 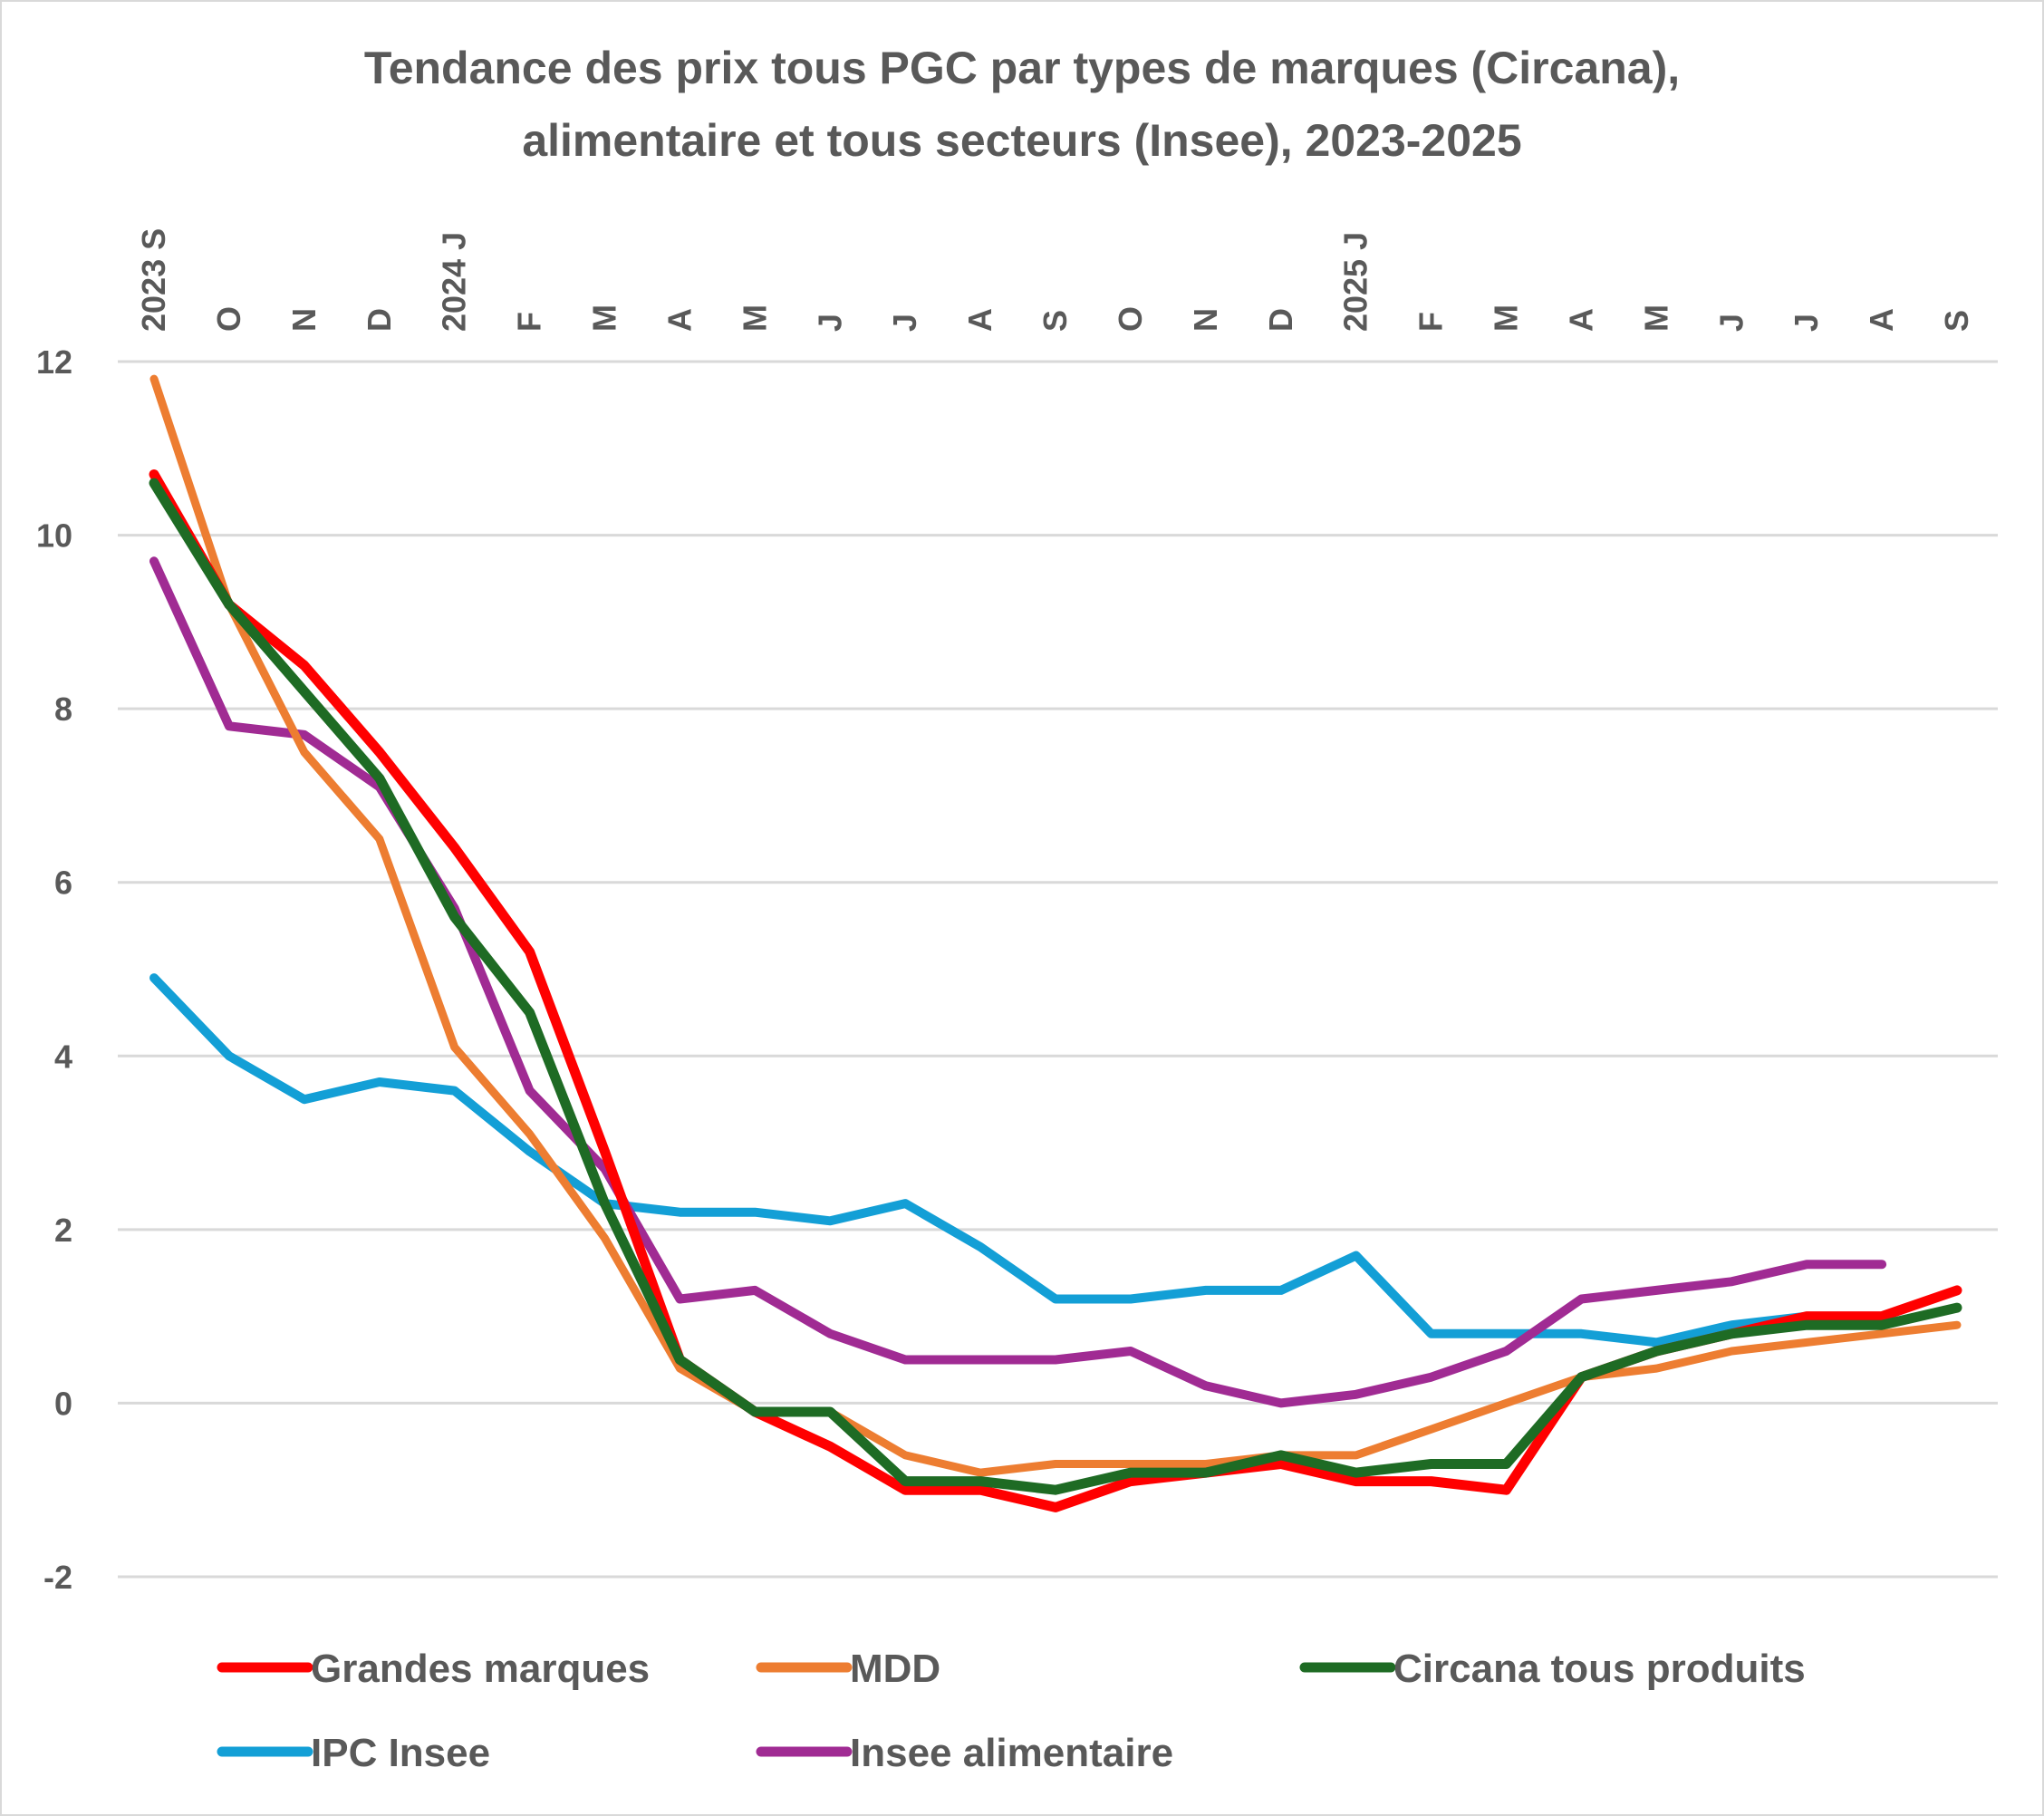 I want to click on y-tick-label: 10, so click(x=54, y=536).